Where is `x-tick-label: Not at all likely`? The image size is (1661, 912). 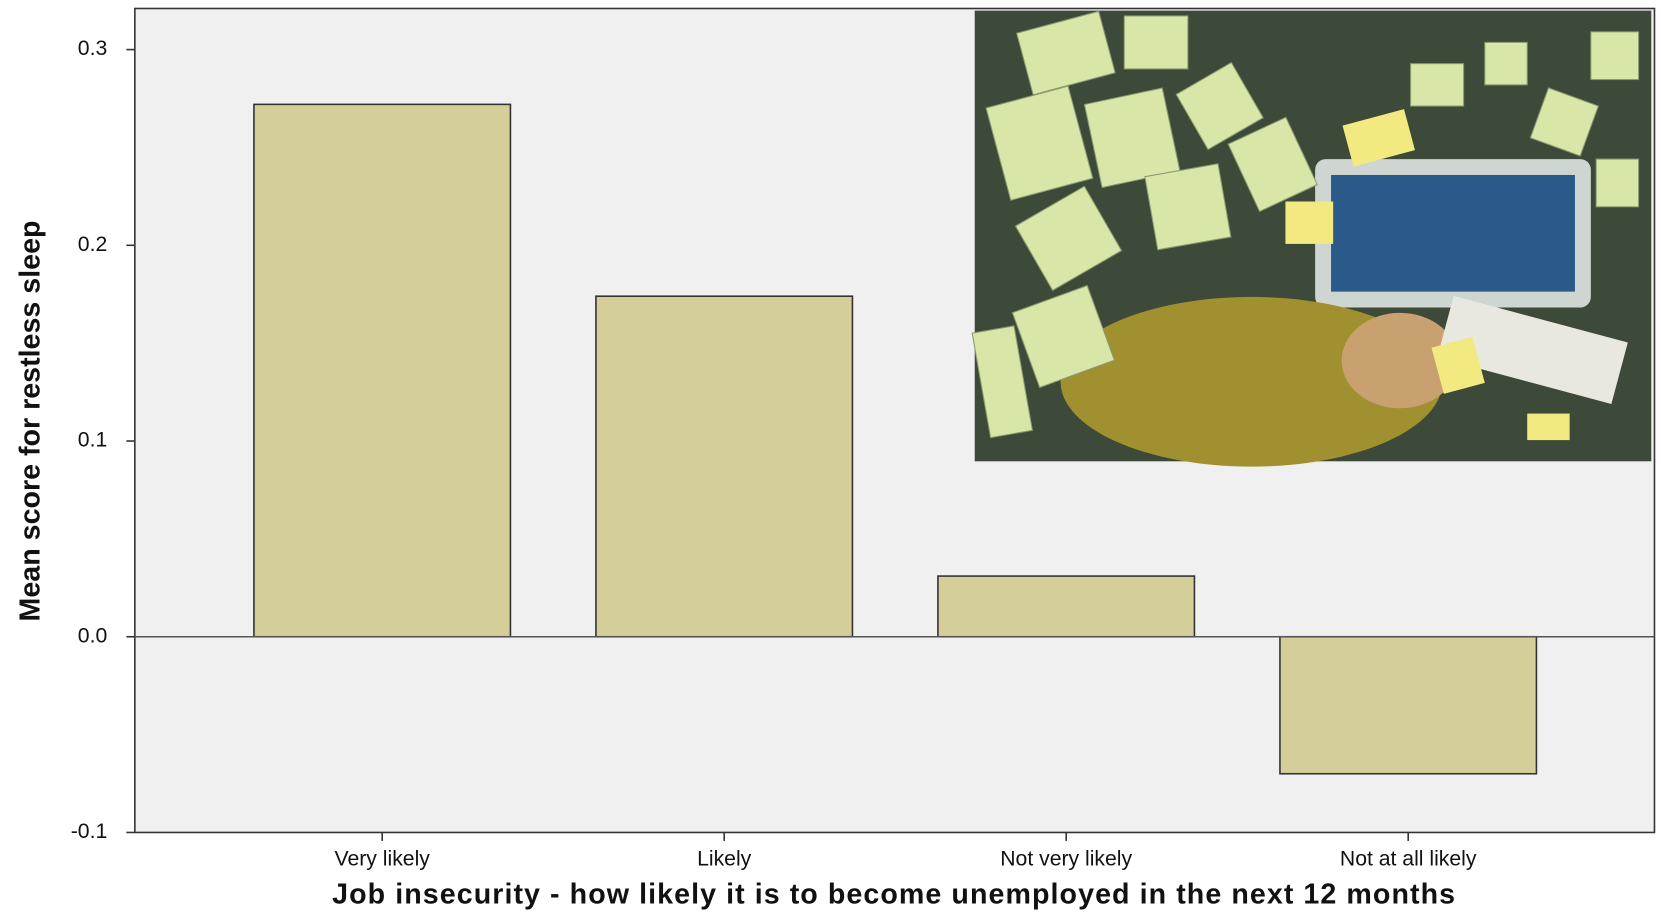
x-tick-label: Not at all likely is located at coordinates (1408, 859).